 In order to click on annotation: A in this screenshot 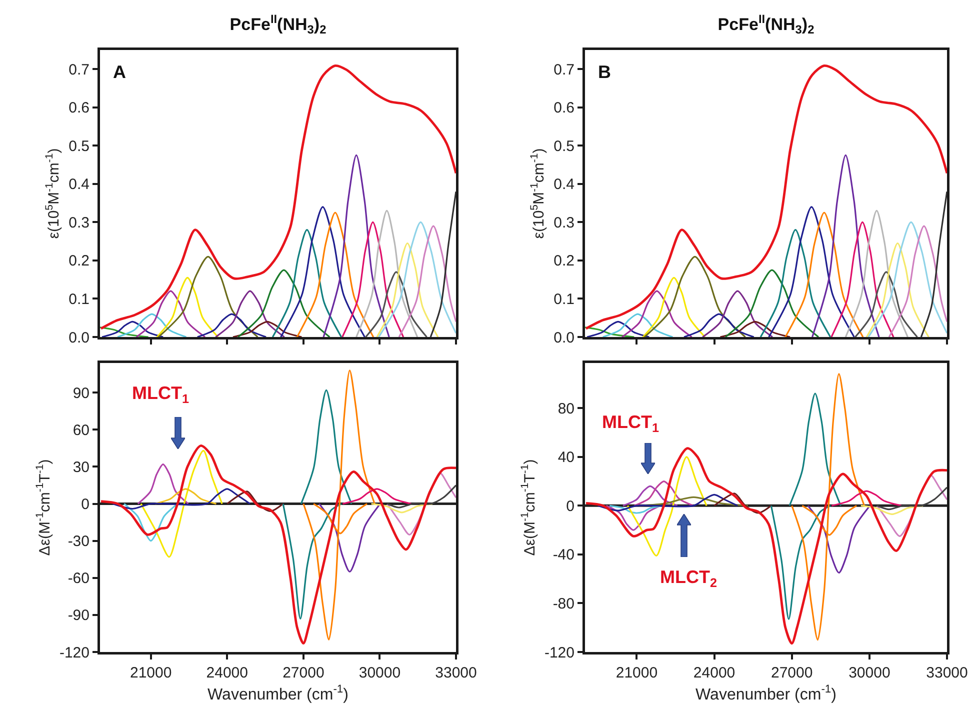, I will do `click(119, 72)`.